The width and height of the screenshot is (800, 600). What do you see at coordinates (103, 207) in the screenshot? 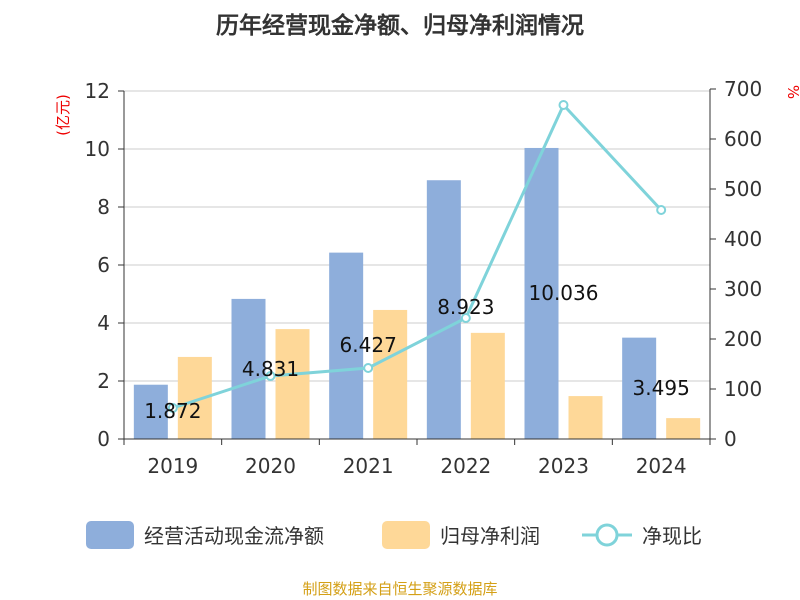
I see `left-tick-label: 8` at bounding box center [103, 207].